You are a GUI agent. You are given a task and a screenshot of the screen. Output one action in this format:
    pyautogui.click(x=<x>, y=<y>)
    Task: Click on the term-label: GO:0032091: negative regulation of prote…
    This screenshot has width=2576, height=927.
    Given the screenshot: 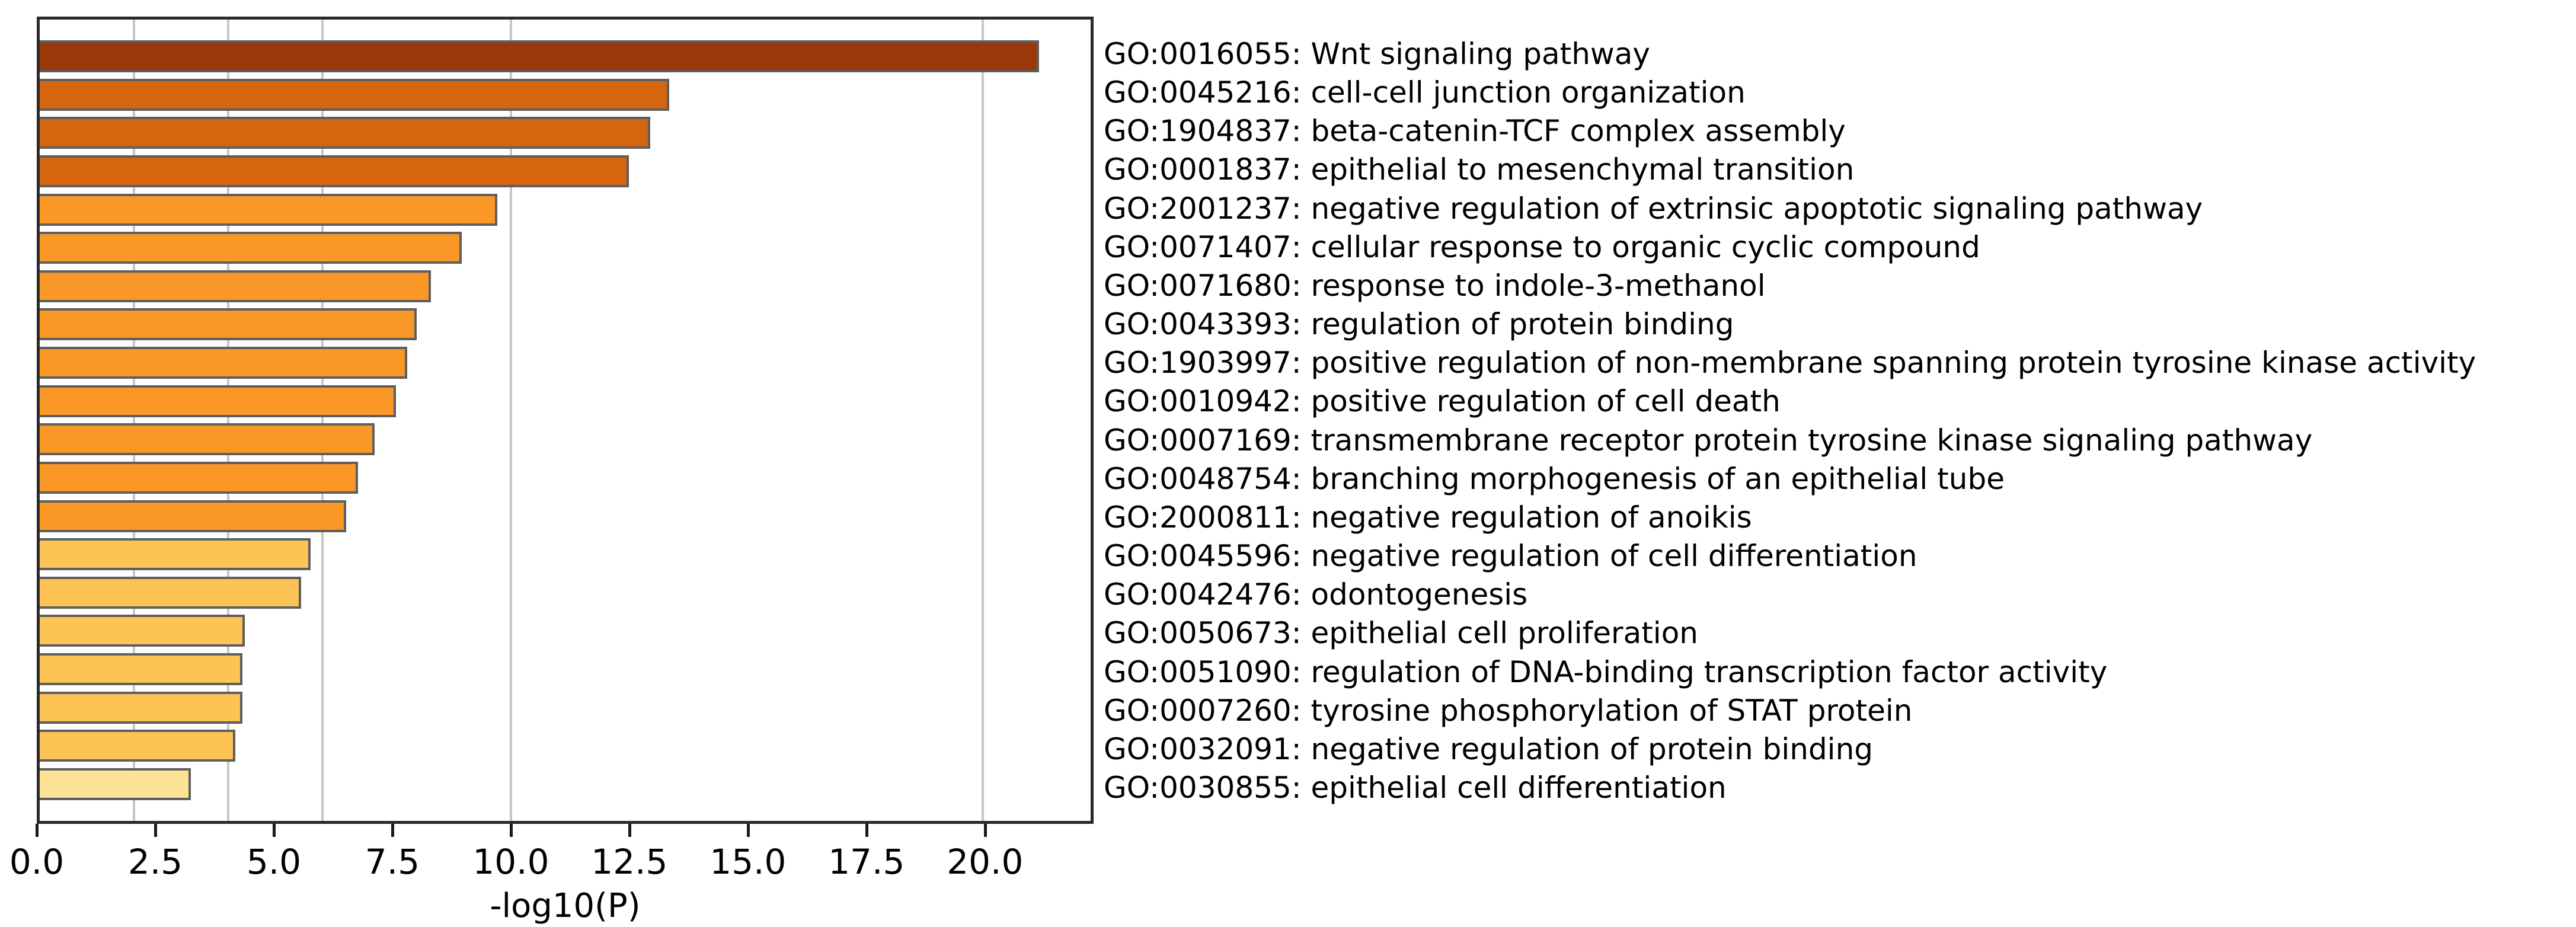 What is the action you would take?
    pyautogui.click(x=1488, y=749)
    